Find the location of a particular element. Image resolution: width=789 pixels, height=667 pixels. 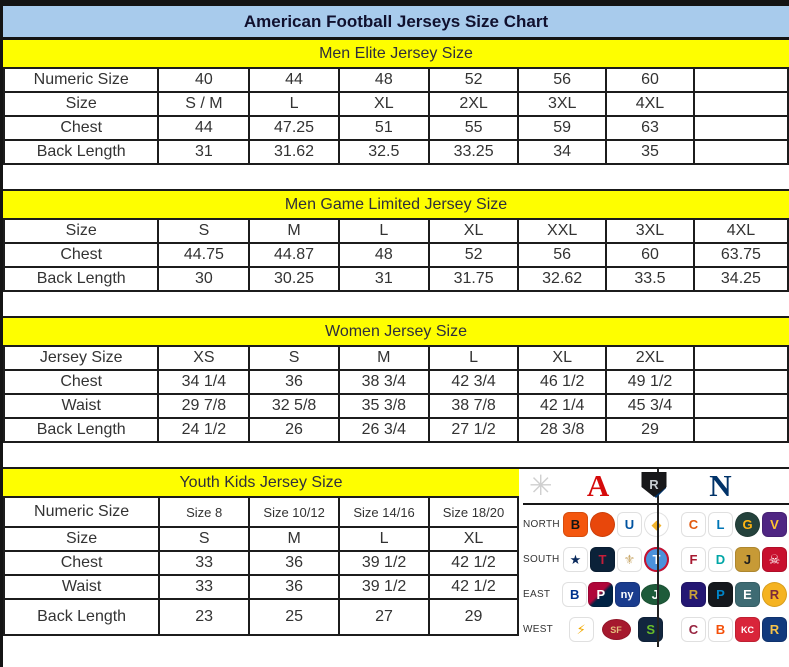

conference-divider is located at coordinates (657, 558).